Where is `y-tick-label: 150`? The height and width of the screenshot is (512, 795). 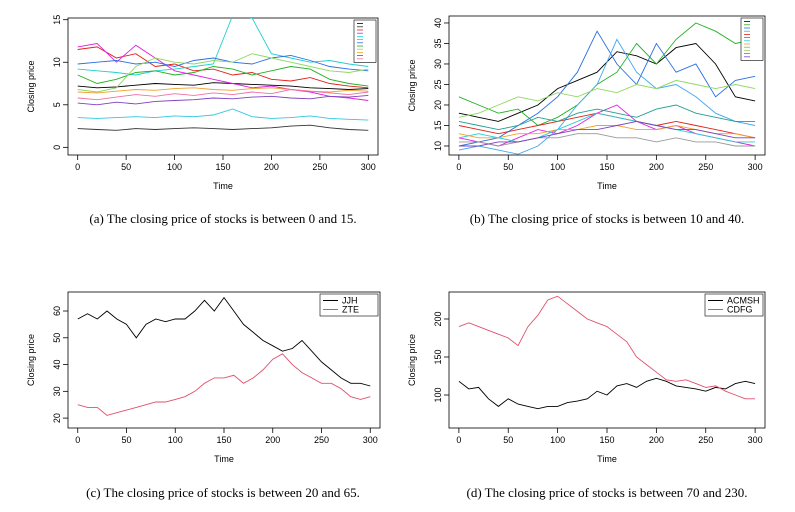
y-tick-label: 150 is located at coordinates (438, 356).